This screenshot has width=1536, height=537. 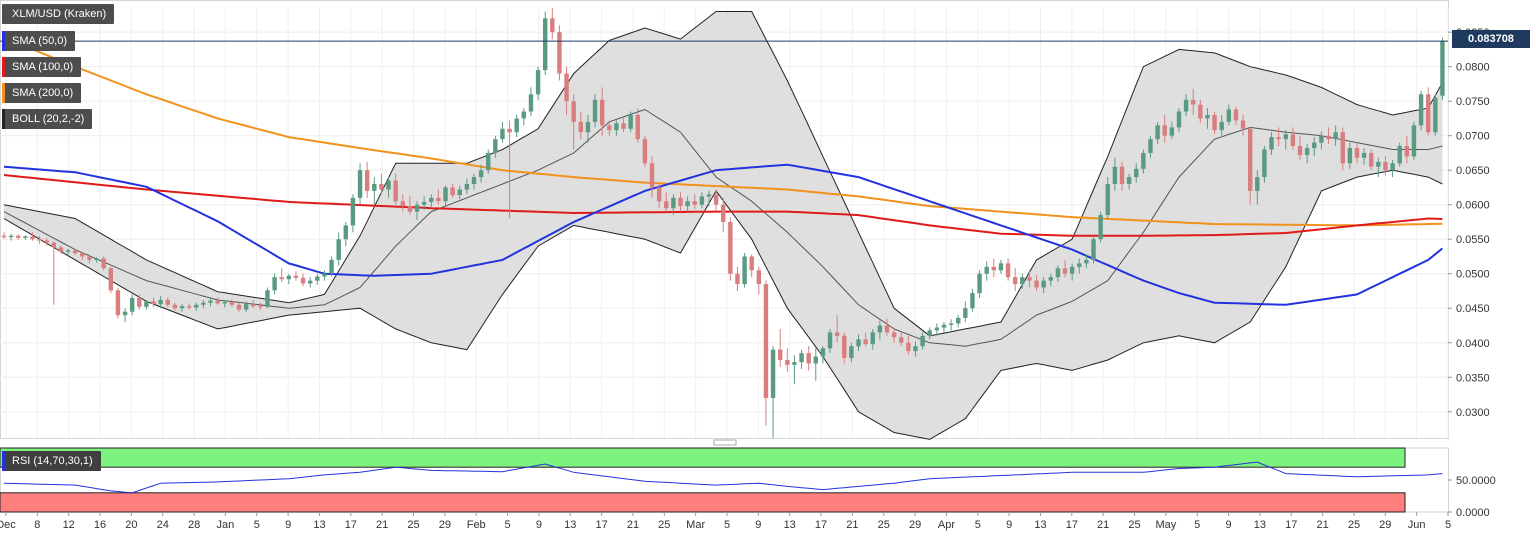 I want to click on x-tick-label: 8, so click(x=37, y=525).